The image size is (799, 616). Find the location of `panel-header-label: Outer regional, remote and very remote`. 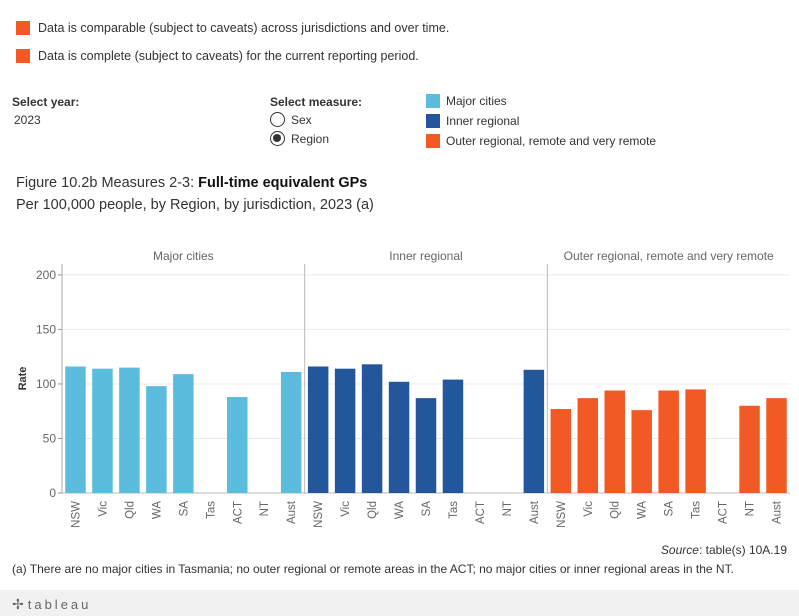

panel-header-label: Outer regional, remote and very remote is located at coordinates (669, 256).